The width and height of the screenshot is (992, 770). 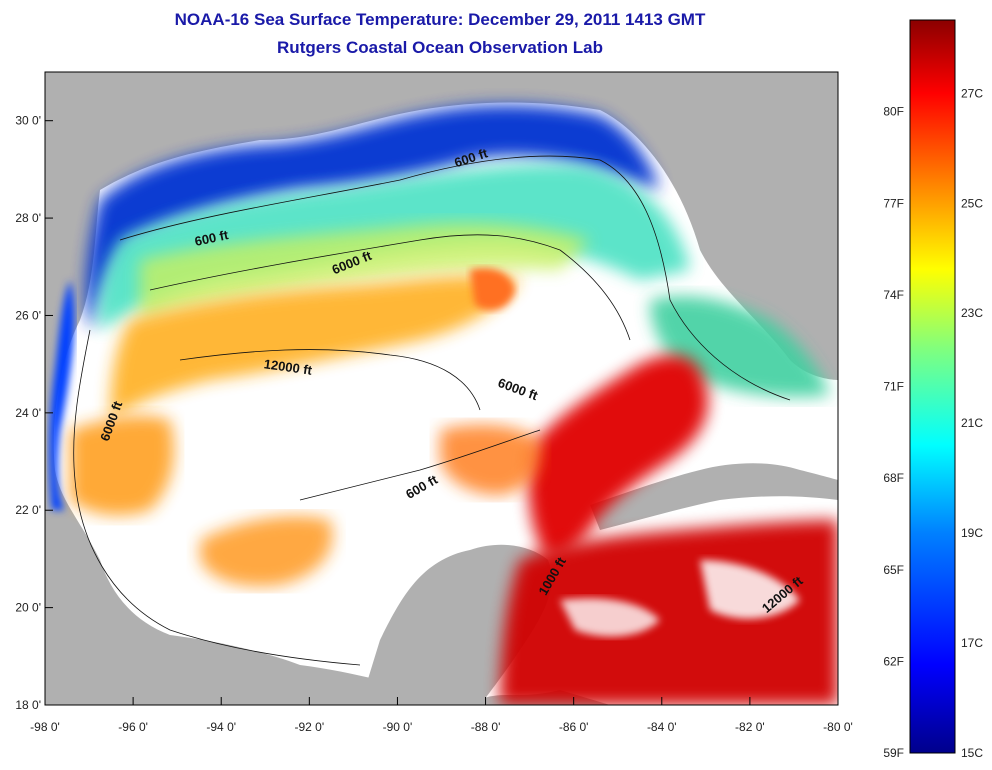 I want to click on lat-tick-label: 30 0', so click(x=28, y=121).